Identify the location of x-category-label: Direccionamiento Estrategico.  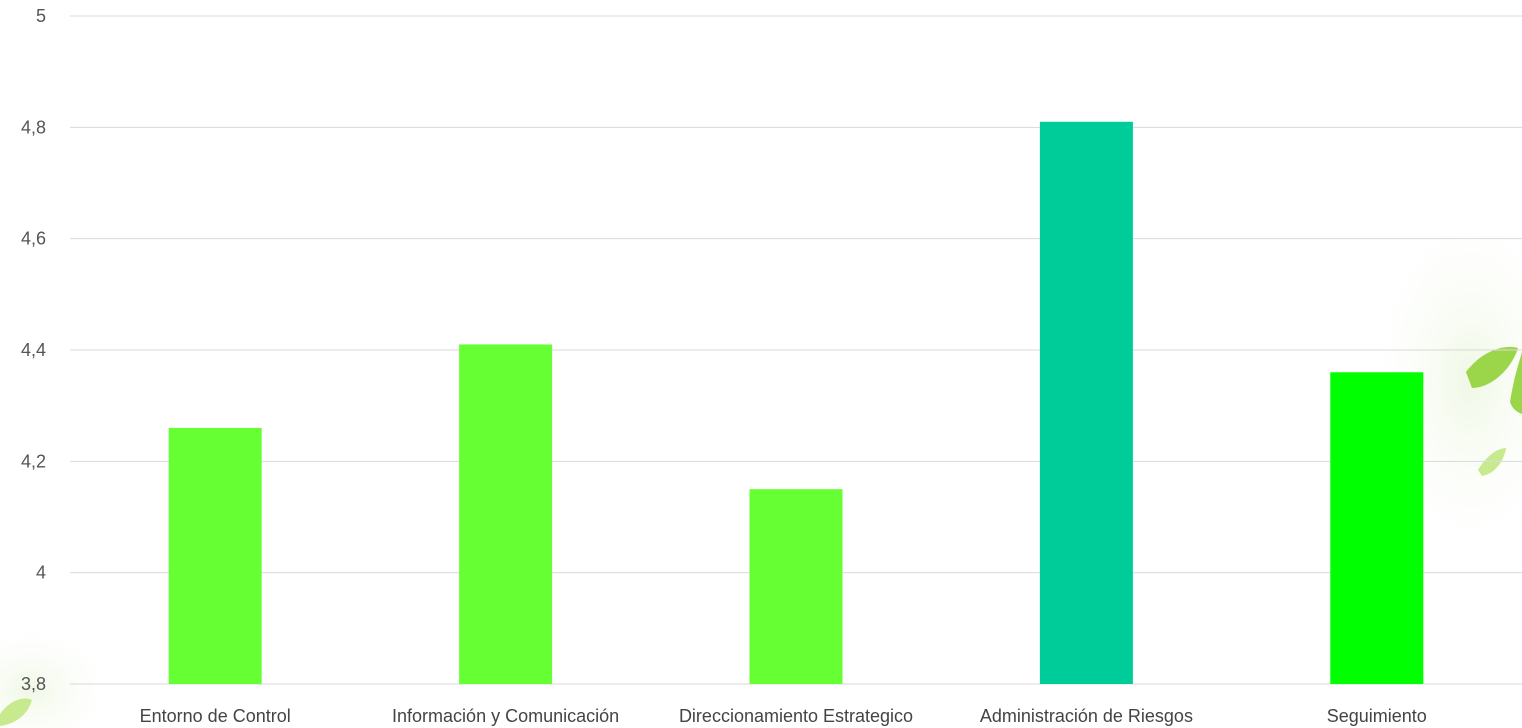
(796, 716).